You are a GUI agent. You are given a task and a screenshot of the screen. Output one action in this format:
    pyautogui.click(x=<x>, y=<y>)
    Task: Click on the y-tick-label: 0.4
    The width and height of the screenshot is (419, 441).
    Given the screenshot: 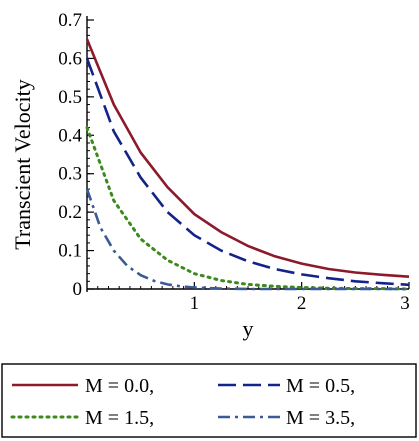 What is the action you would take?
    pyautogui.click(x=70, y=135)
    